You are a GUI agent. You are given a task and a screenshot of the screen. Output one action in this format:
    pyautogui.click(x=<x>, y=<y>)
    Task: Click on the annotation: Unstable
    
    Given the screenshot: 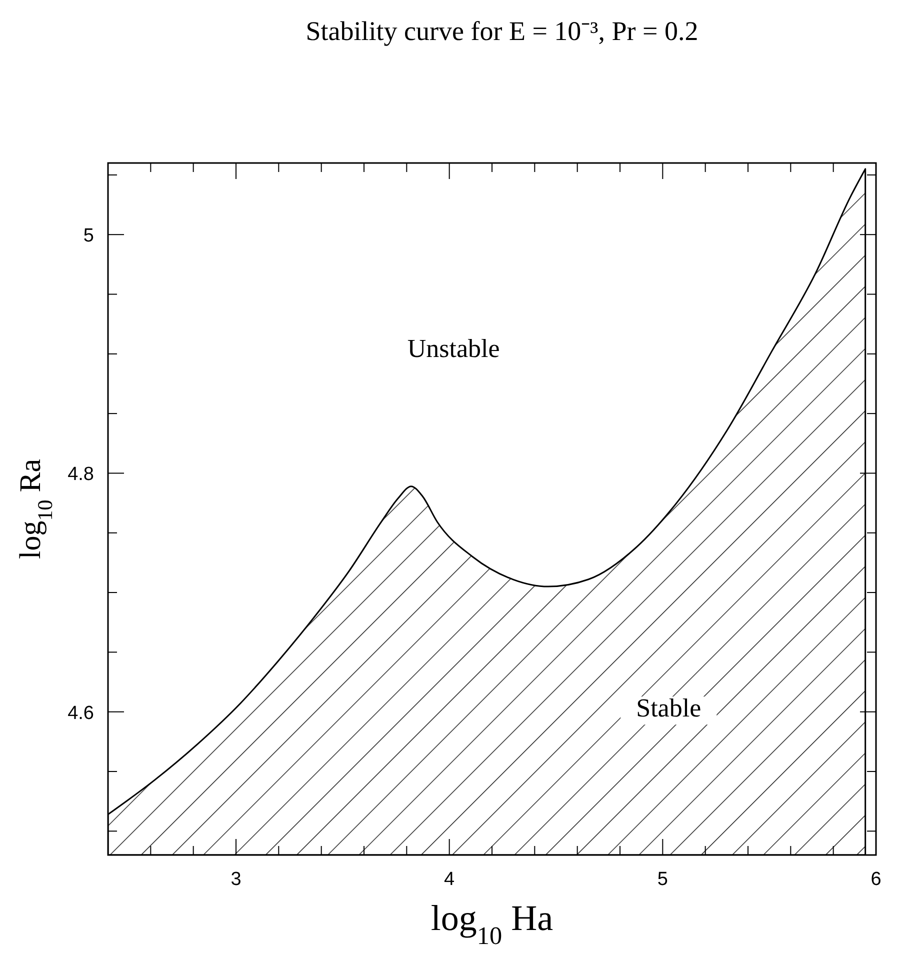 What is the action you would take?
    pyautogui.click(x=453, y=348)
    